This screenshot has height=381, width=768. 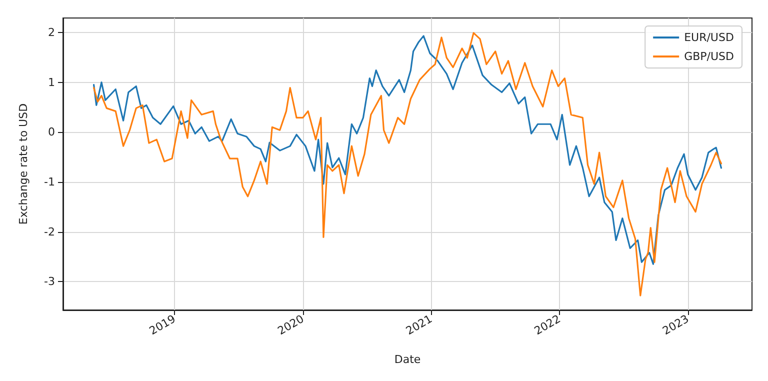 I want to click on y-tick-label: 0, so click(x=51, y=132).